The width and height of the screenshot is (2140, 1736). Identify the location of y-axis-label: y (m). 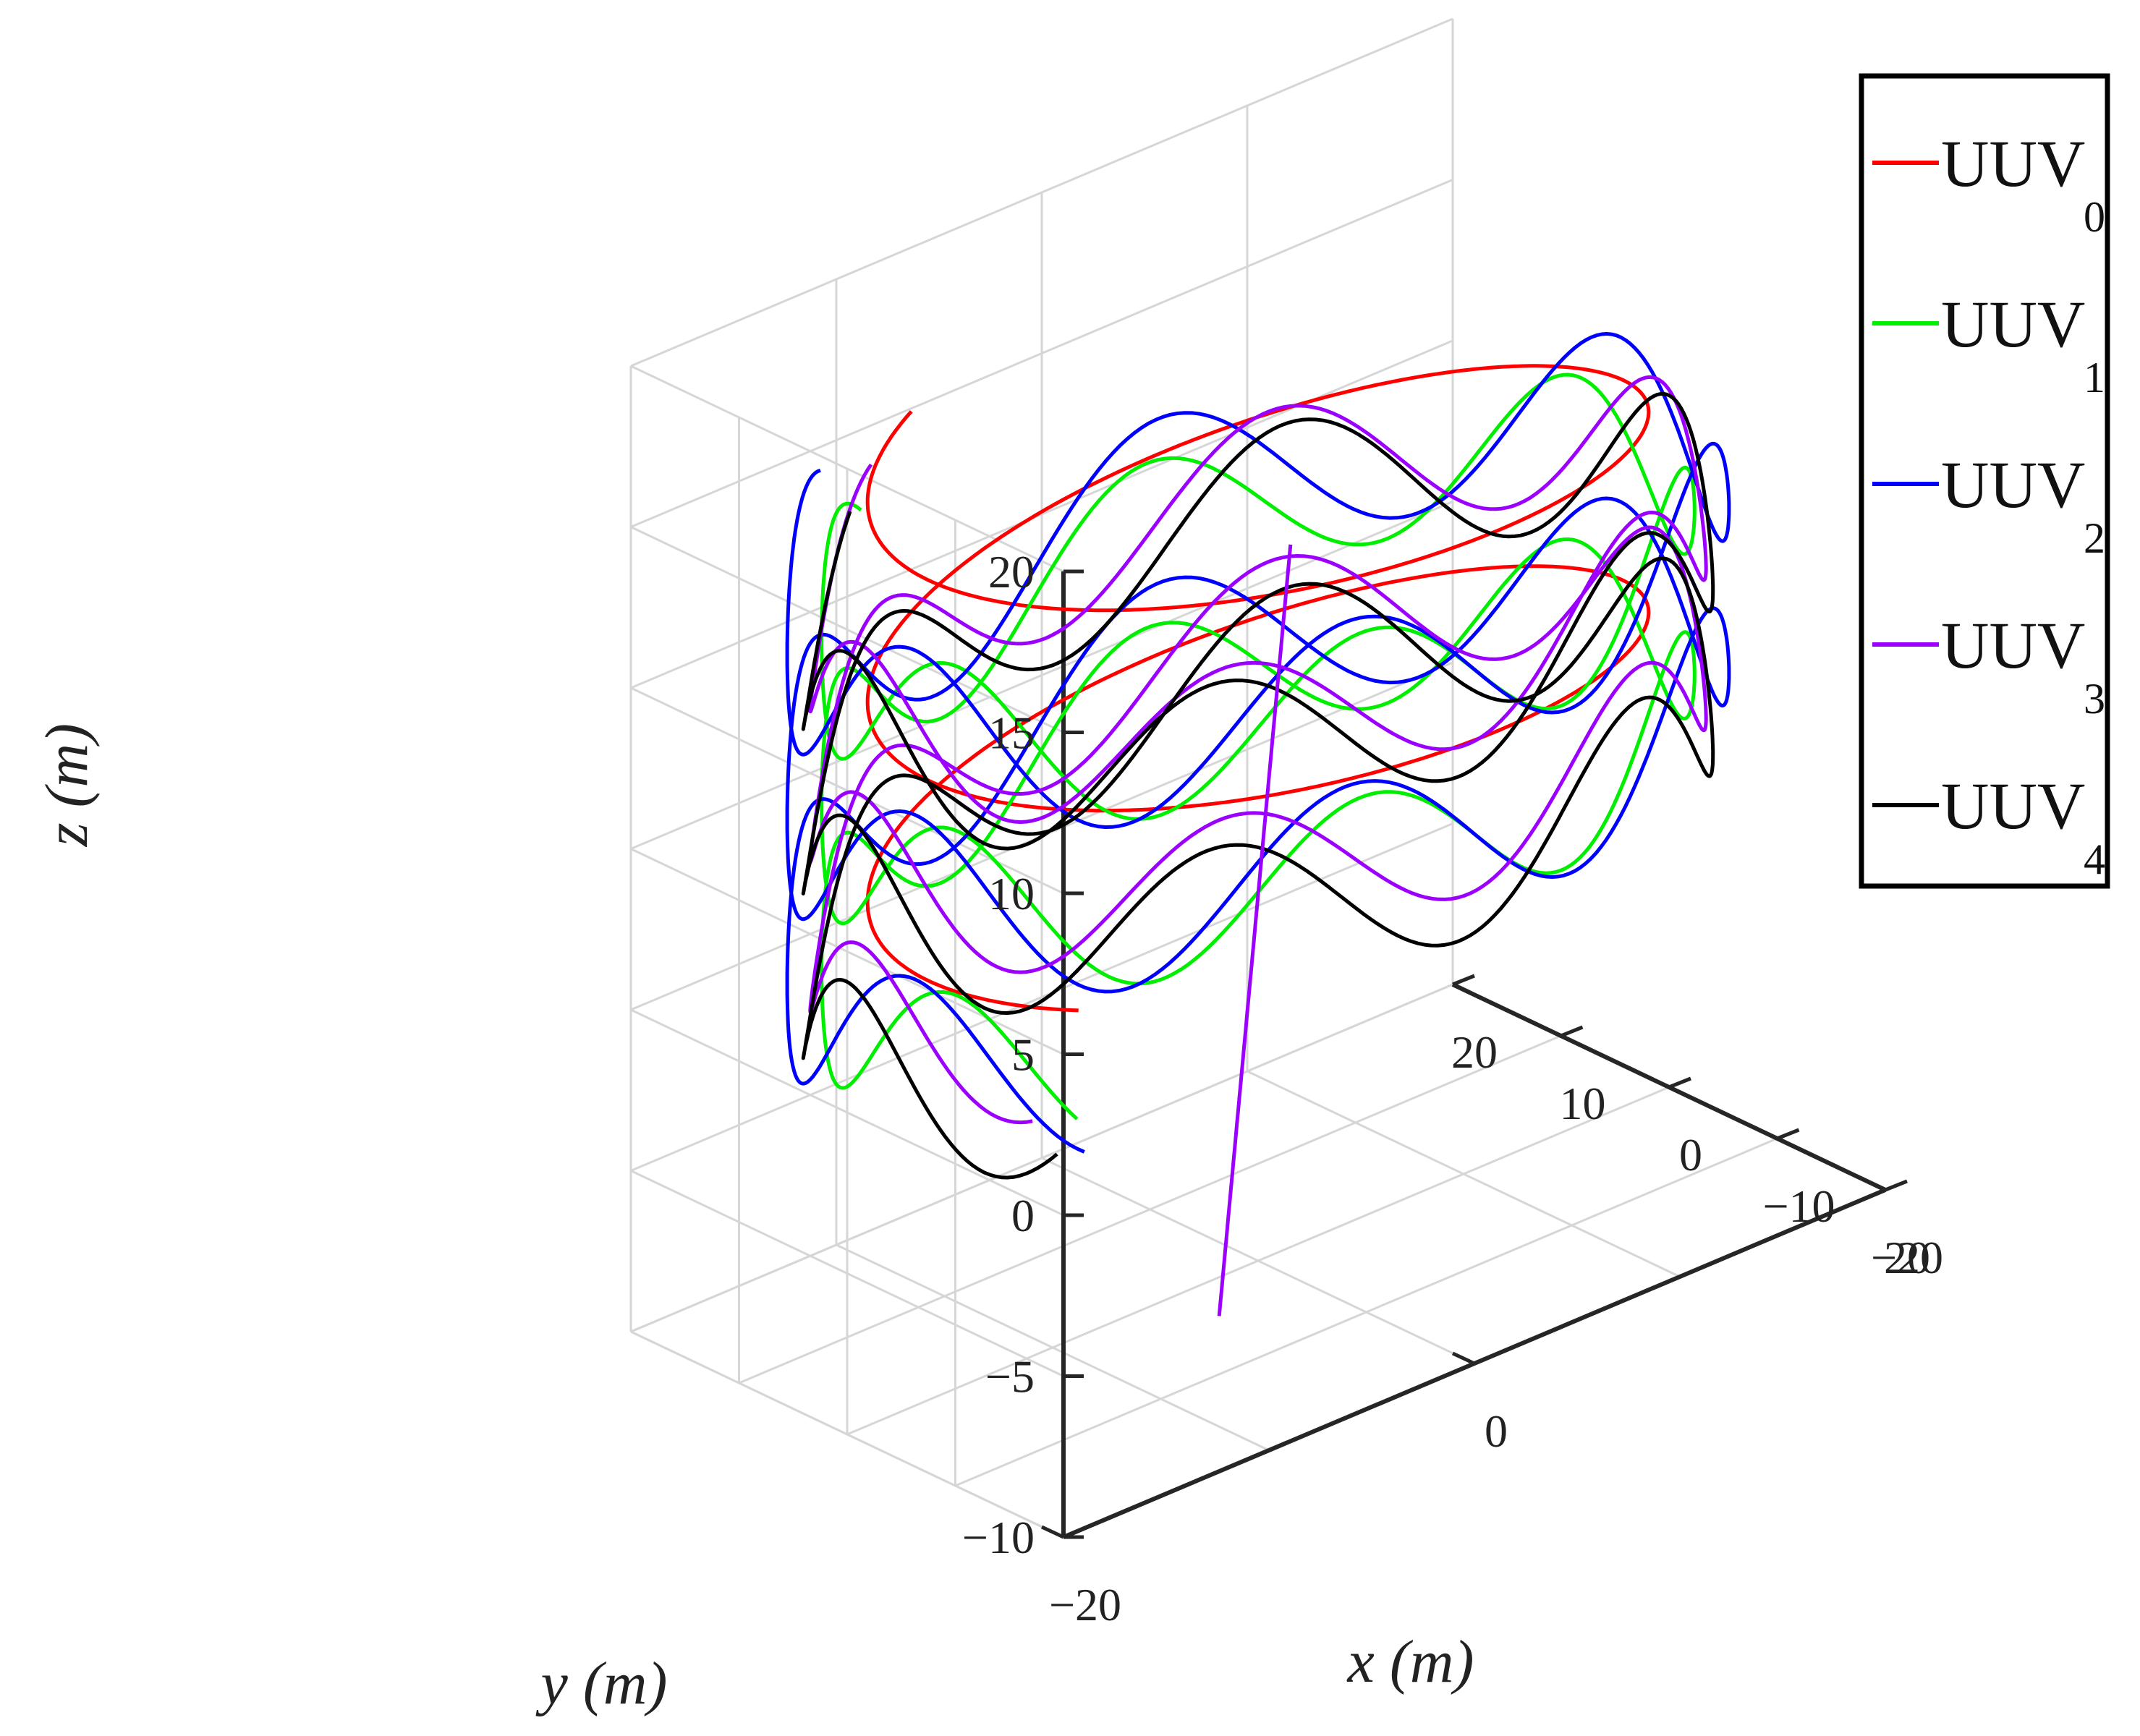
(601, 1684).